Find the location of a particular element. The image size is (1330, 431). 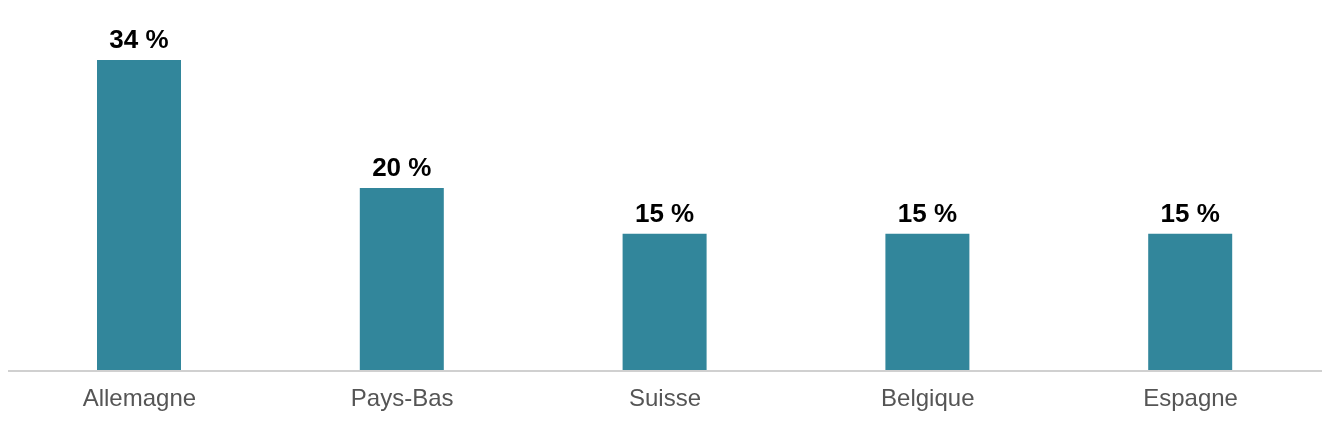

x-tick-label: Suisse is located at coordinates (665, 398).